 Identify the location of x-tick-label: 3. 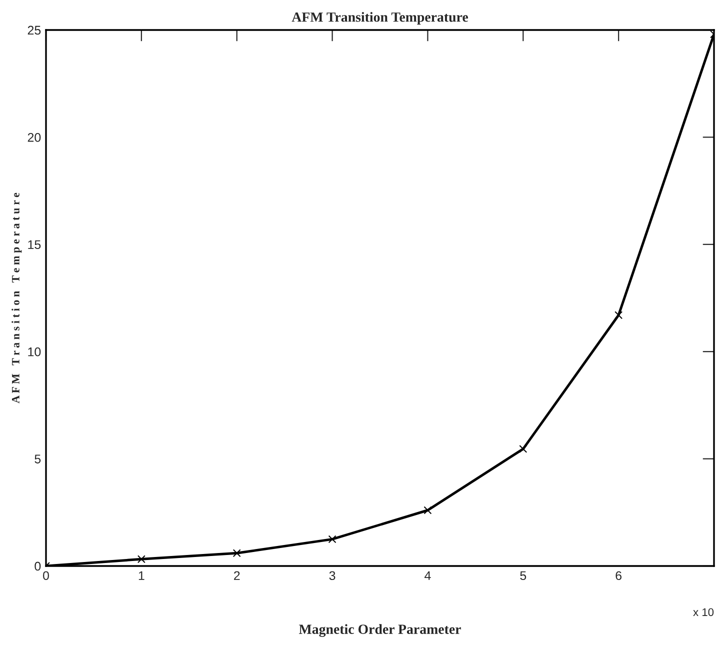
(332, 575).